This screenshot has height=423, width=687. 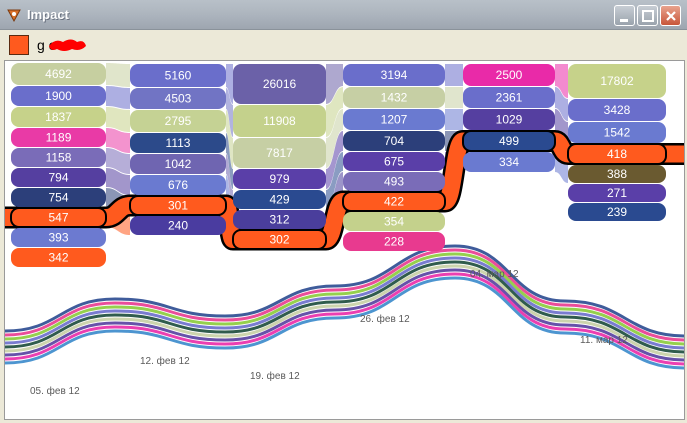 I want to click on value-label: 422, so click(x=394, y=202).